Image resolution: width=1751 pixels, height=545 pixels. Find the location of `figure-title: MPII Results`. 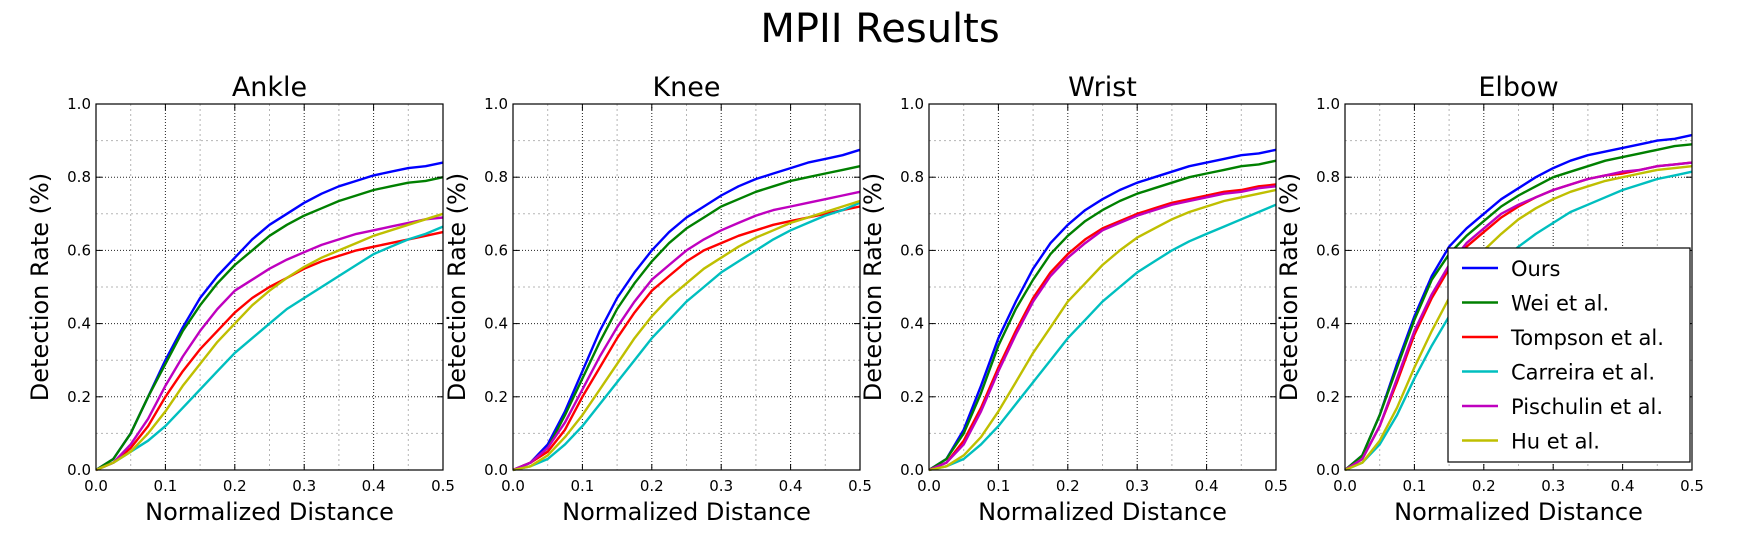

figure-title: MPII Results is located at coordinates (879, 29).